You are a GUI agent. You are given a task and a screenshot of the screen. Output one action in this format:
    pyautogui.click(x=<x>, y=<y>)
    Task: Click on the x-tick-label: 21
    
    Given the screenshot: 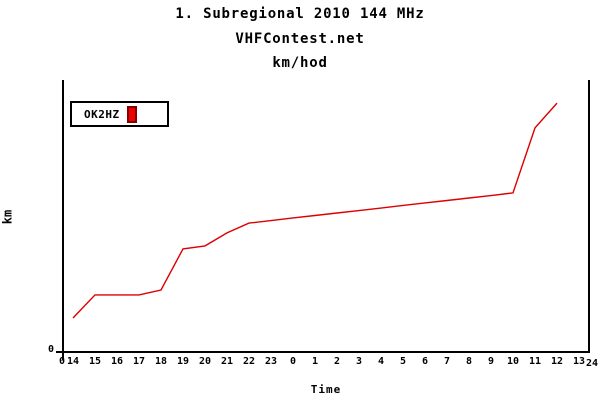 What is the action you would take?
    pyautogui.click(x=227, y=361)
    